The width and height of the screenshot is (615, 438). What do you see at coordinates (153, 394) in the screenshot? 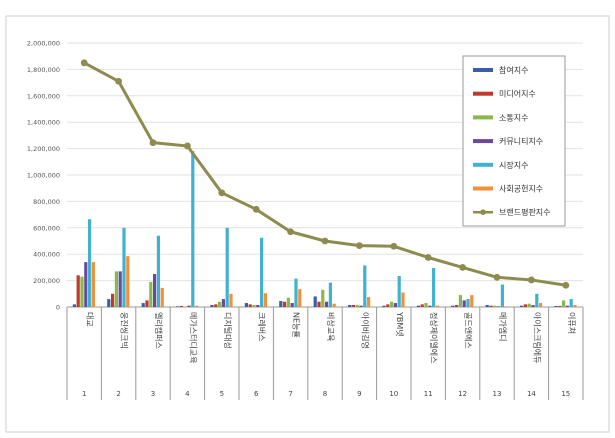
I see `x-rank-label: 3` at bounding box center [153, 394].